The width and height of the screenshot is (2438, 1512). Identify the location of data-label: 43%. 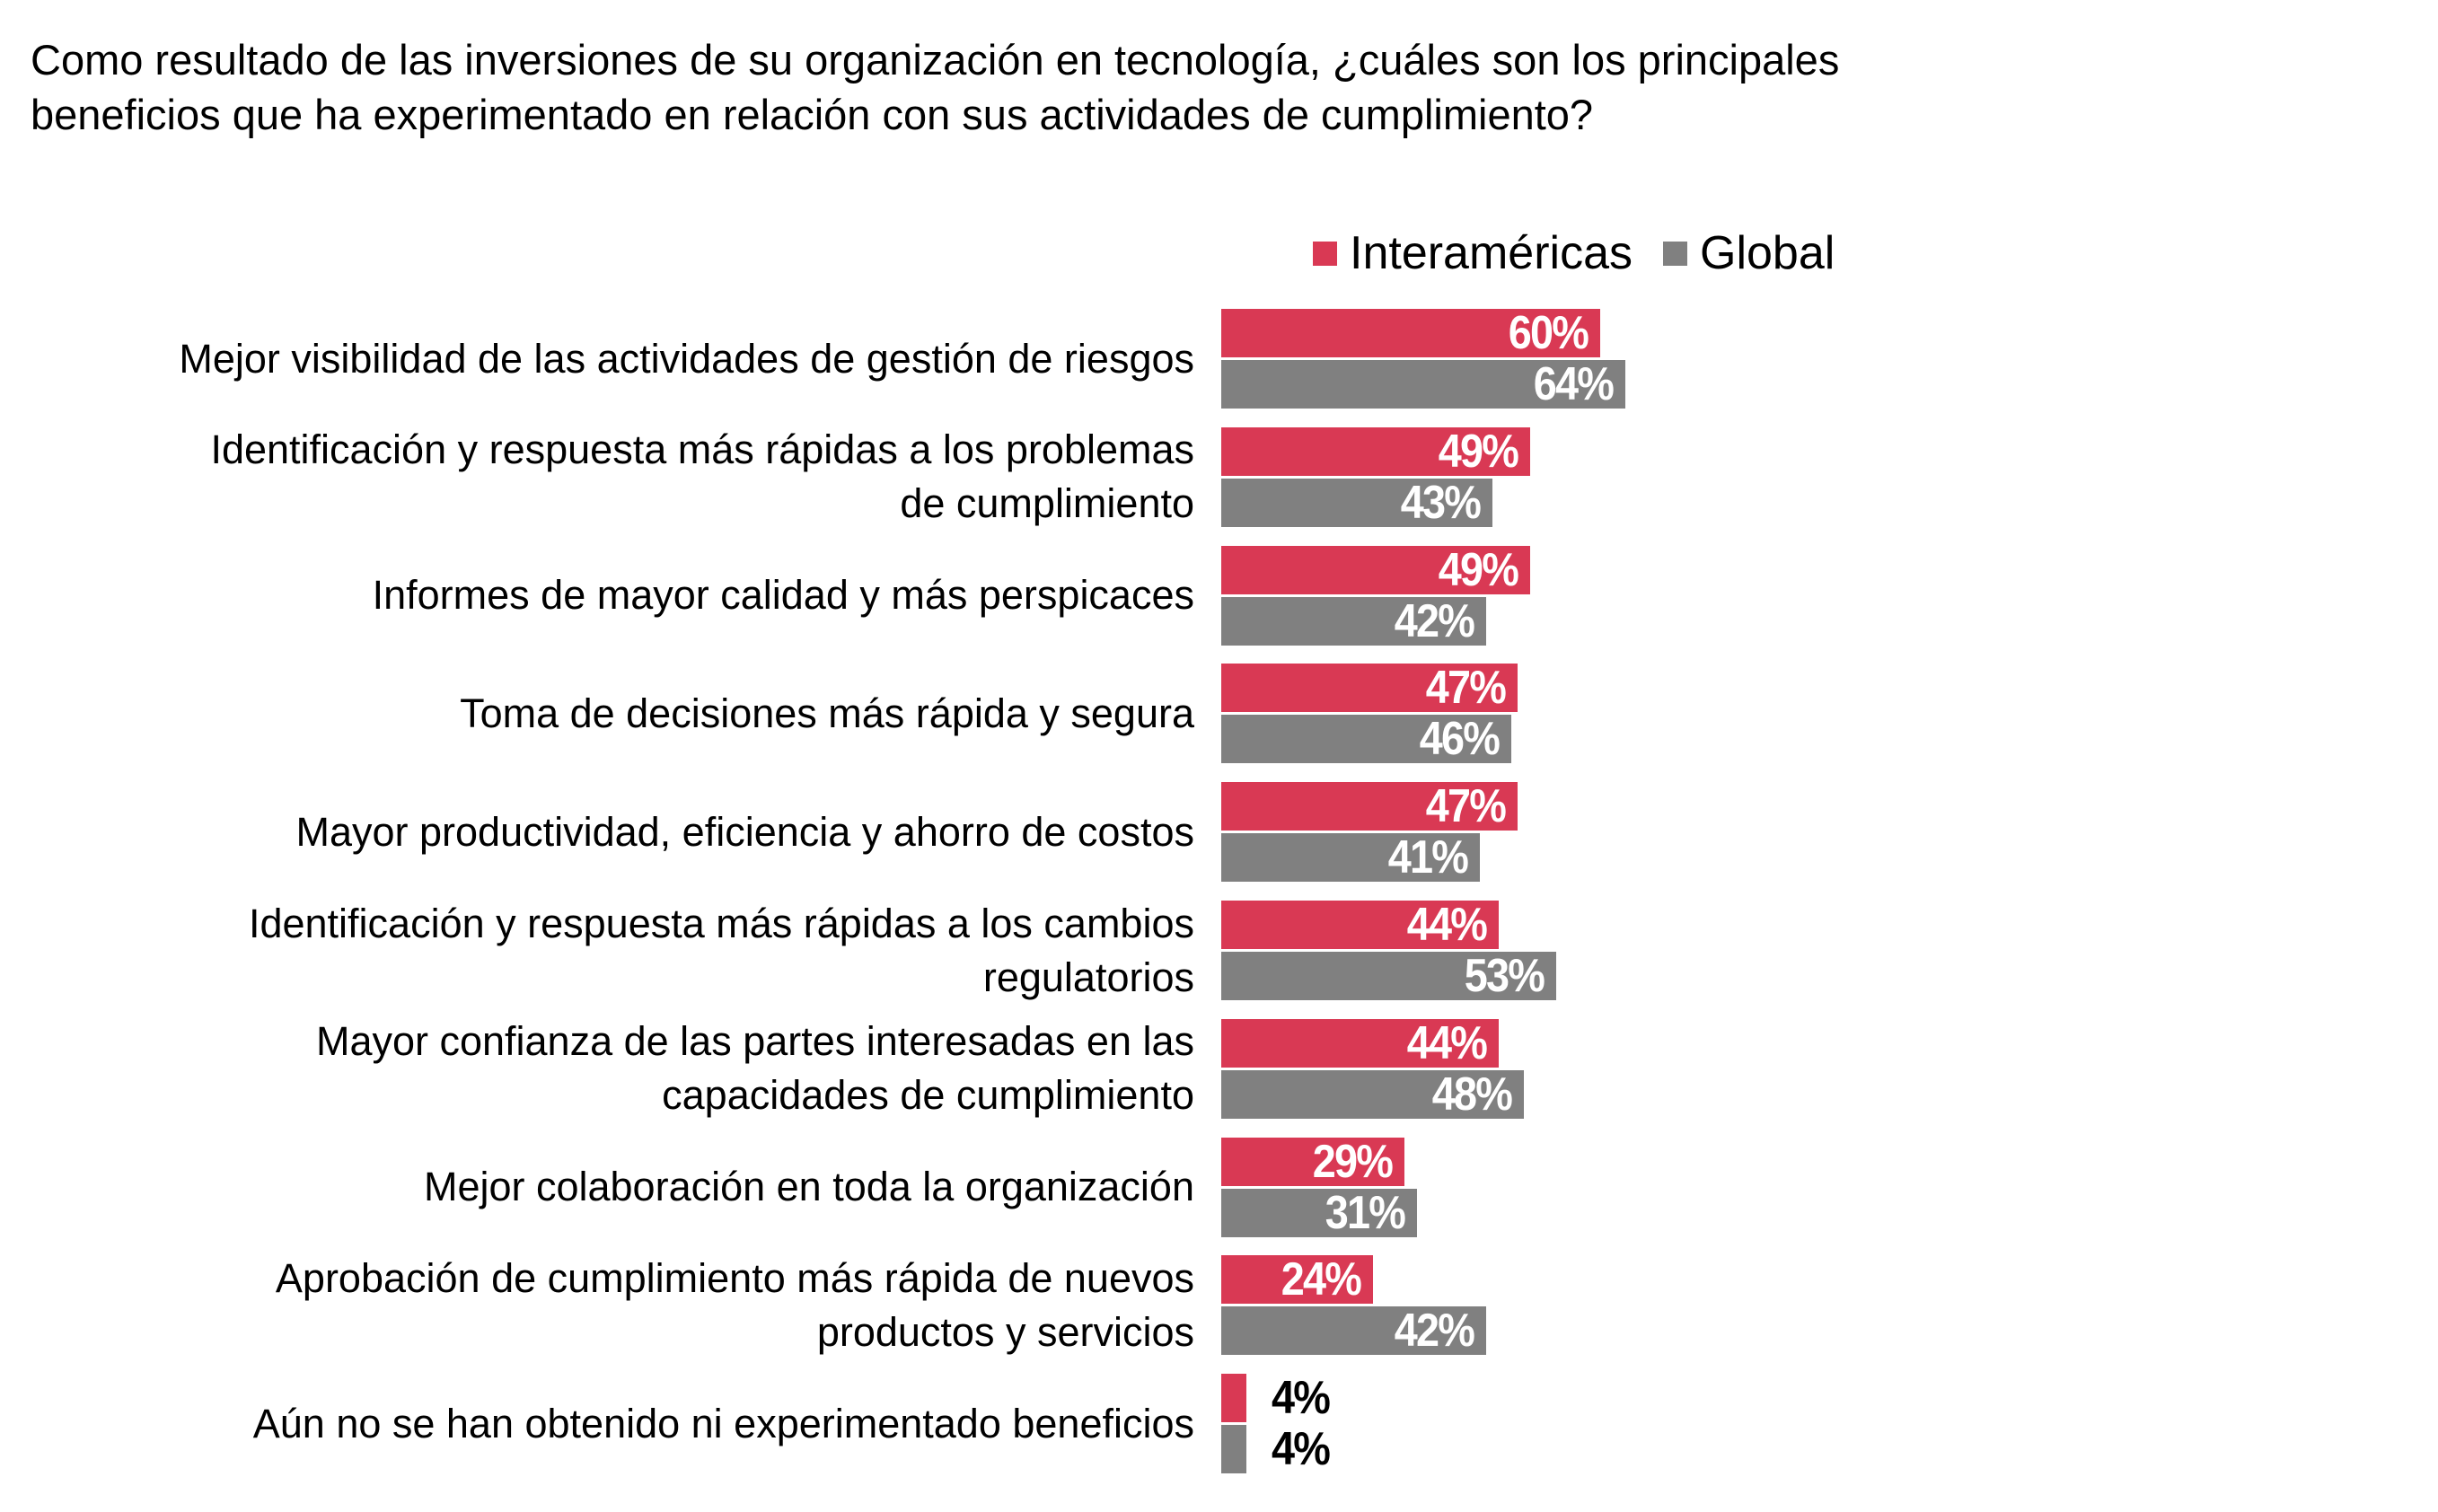
(1441, 502).